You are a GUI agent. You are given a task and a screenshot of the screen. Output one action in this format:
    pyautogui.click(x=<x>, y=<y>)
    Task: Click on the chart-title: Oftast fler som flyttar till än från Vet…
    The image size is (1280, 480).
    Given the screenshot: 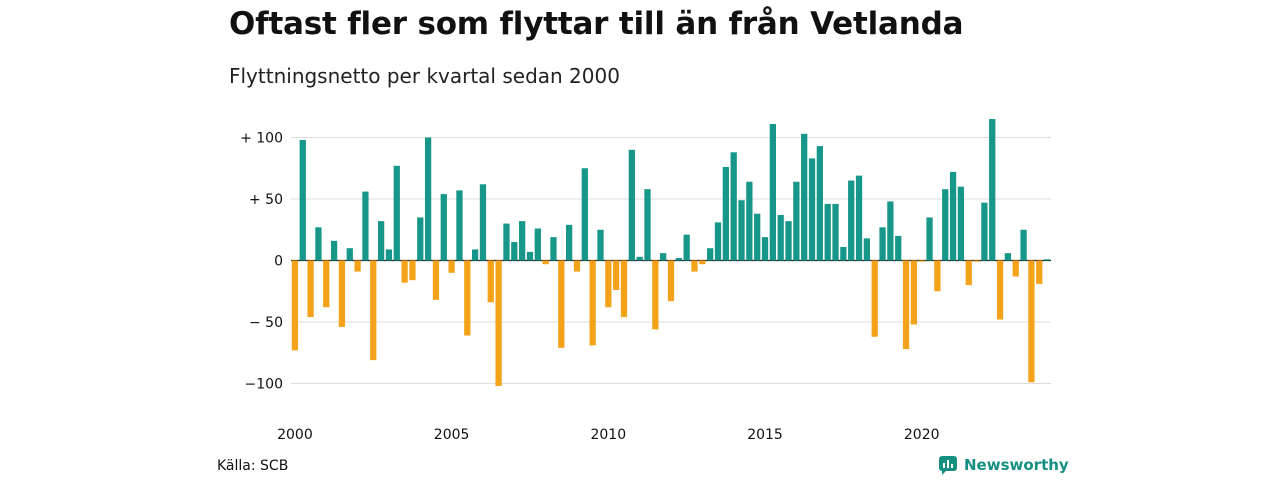 What is the action you would take?
    pyautogui.click(x=596, y=24)
    